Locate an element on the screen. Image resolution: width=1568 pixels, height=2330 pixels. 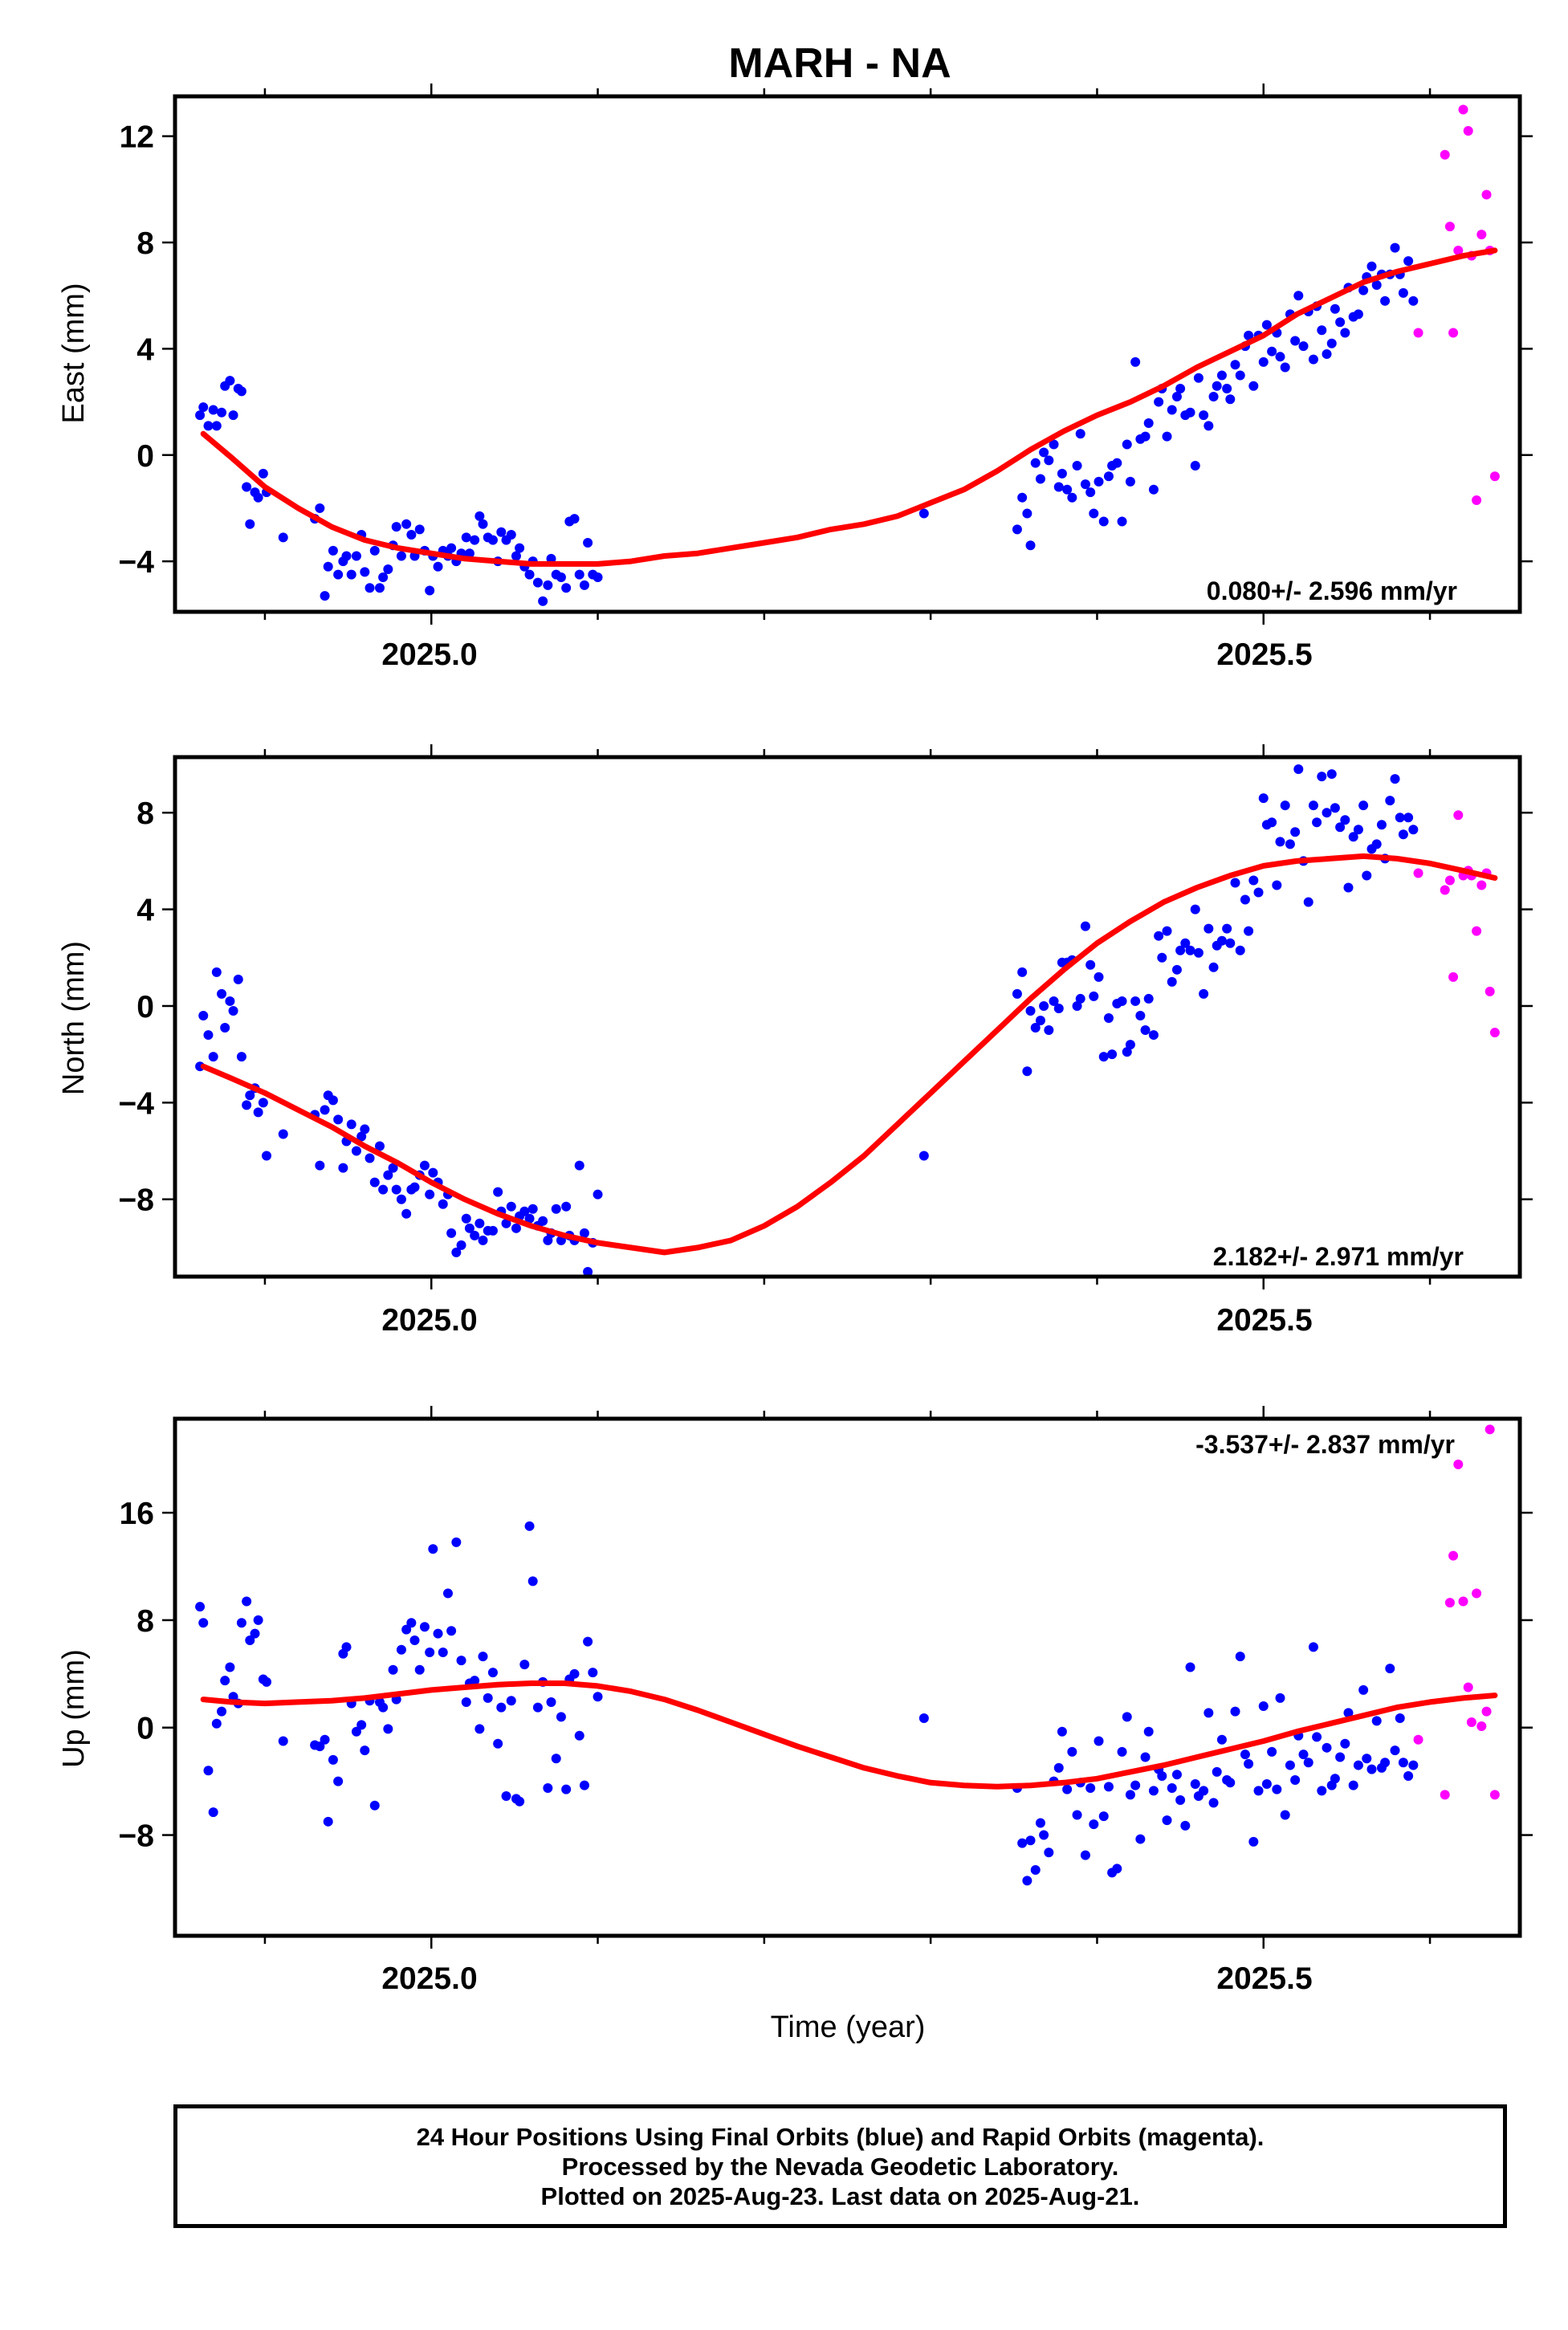
north-ytick-label: −8 is located at coordinates (136, 1200).